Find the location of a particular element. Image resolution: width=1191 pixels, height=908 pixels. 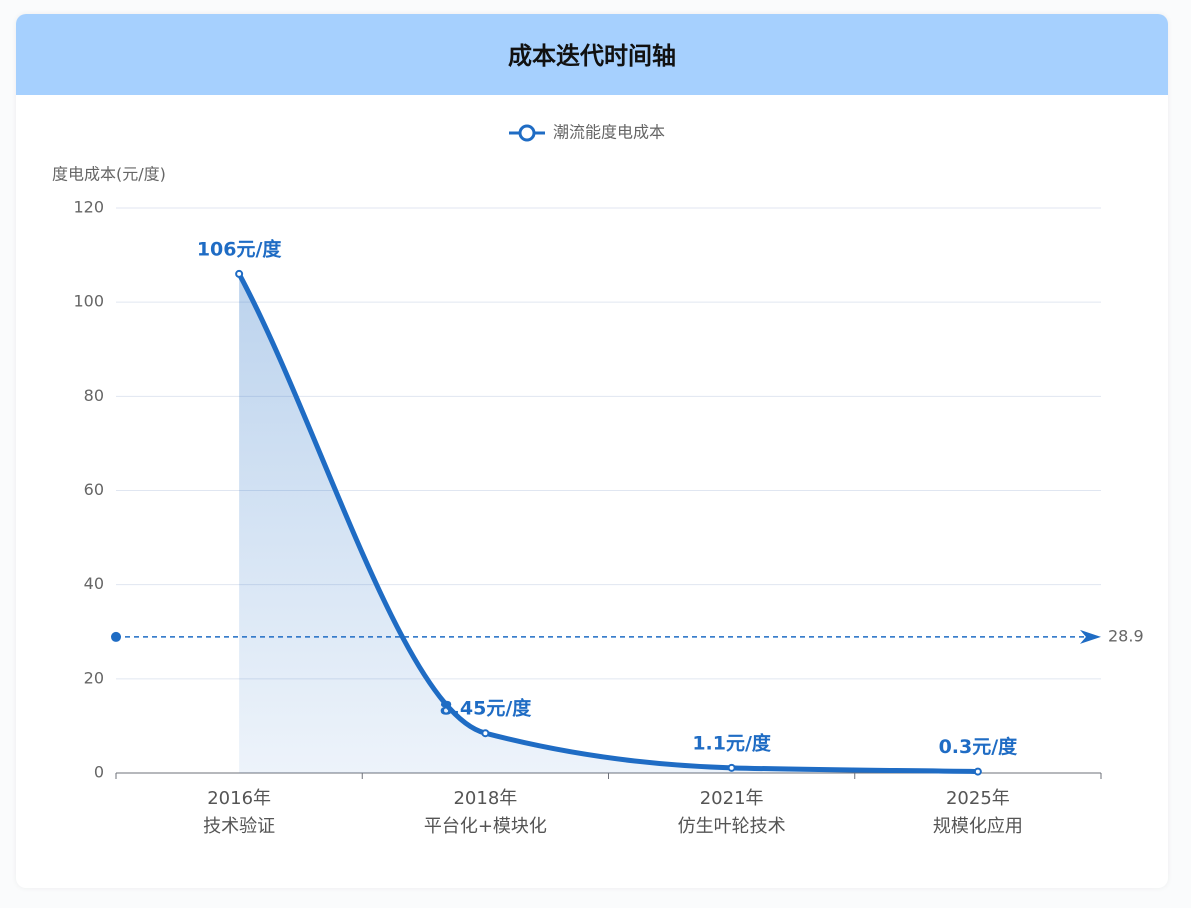

mark-line-arrow is located at coordinates (1090, 636).